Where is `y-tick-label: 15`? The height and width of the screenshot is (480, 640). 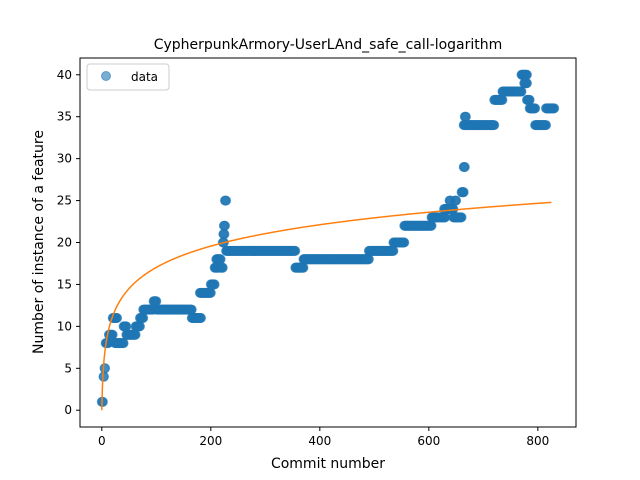 y-tick-label: 15 is located at coordinates (64, 284).